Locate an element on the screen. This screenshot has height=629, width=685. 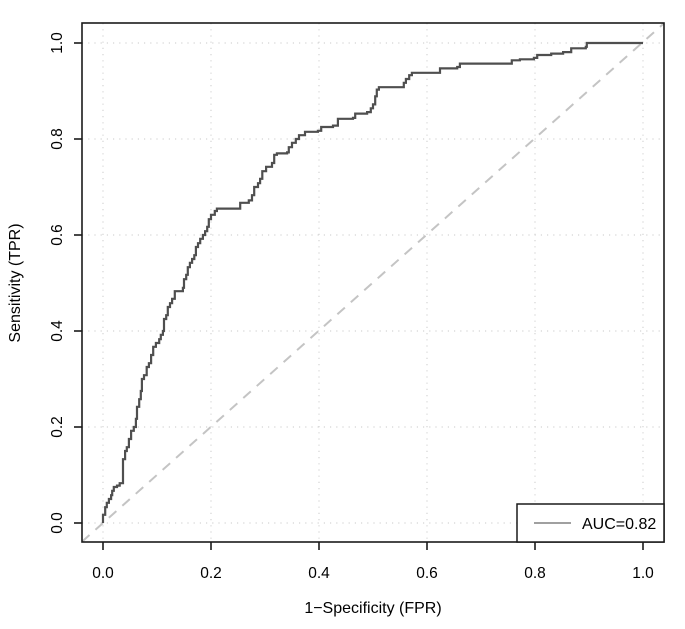
y-tick-label: 1.0 is located at coordinates (57, 43).